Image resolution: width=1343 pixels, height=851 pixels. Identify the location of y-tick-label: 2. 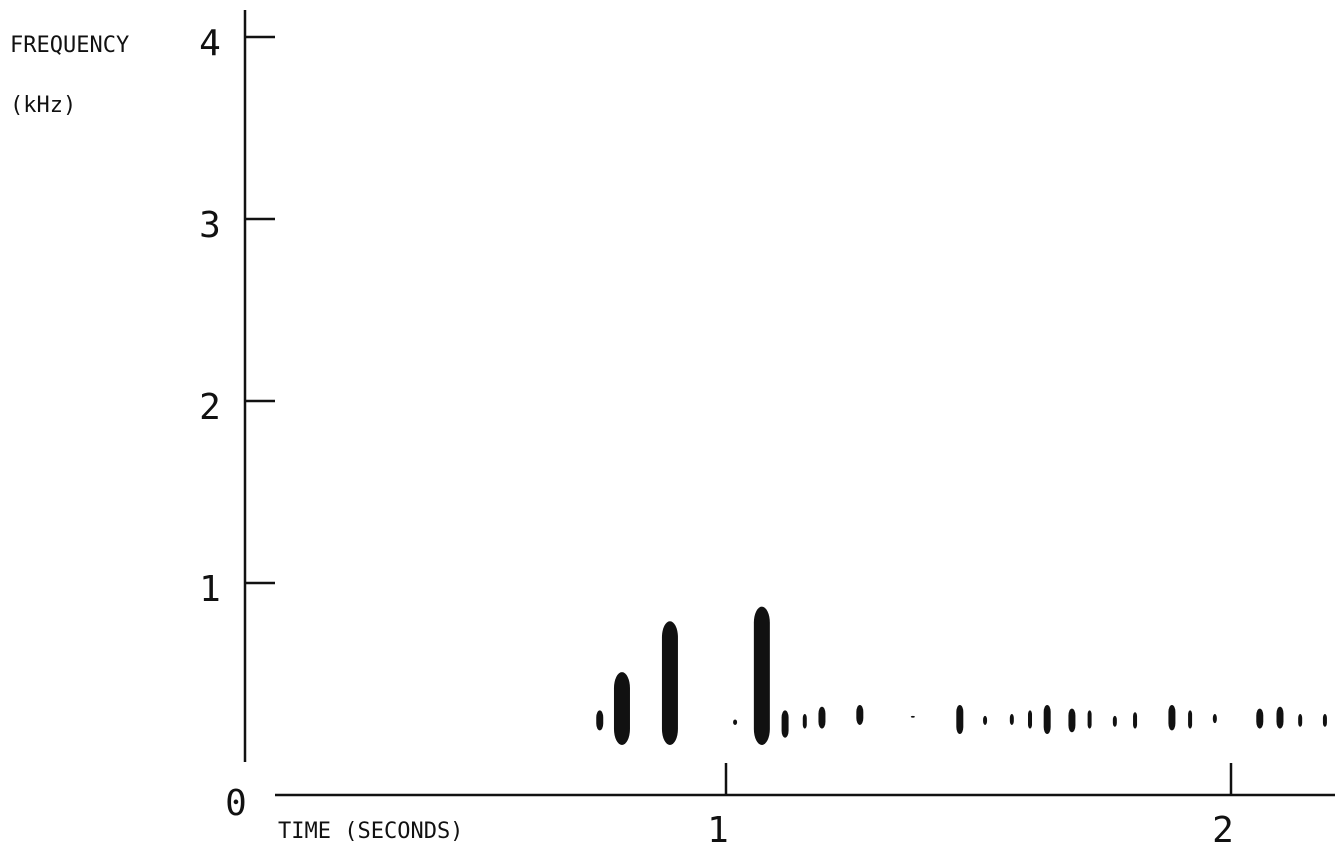
(210, 407).